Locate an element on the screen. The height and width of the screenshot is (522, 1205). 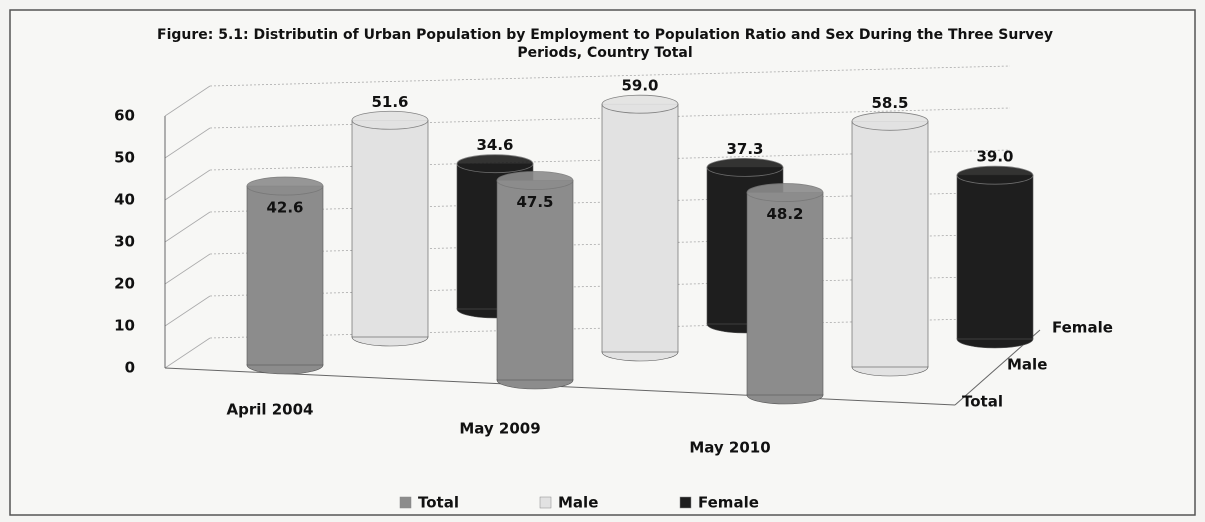
depth-label: Total is located at coordinates (982, 402).